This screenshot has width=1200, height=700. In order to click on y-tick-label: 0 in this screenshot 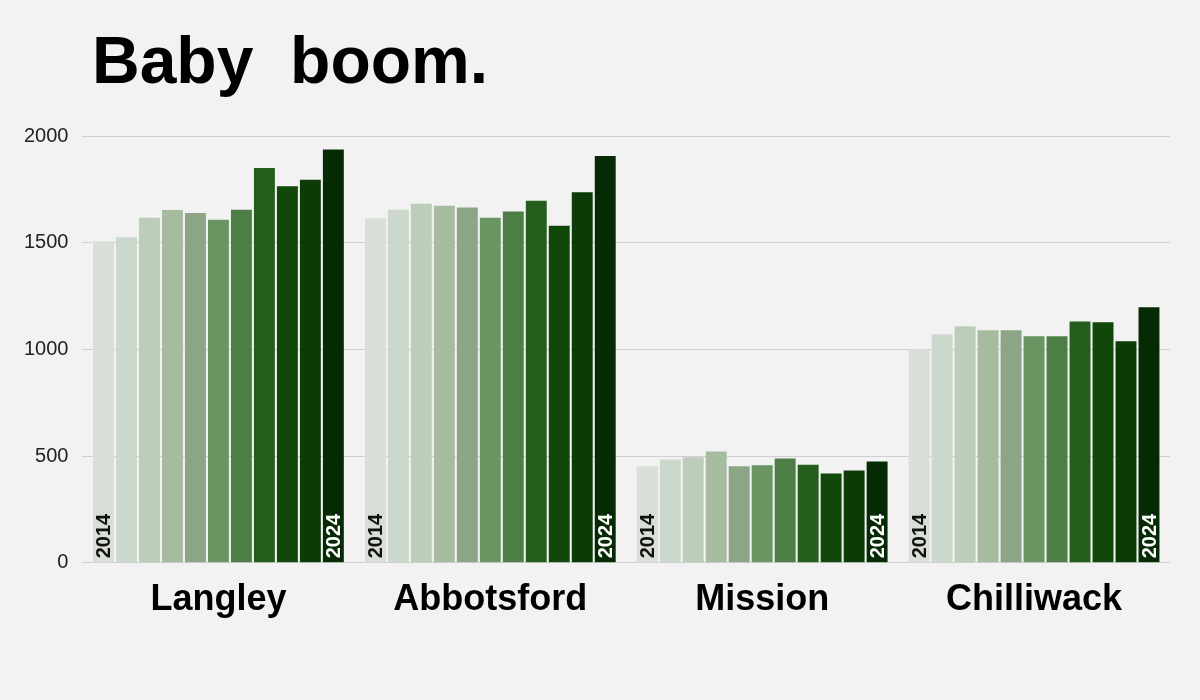, I will do `click(63, 561)`.